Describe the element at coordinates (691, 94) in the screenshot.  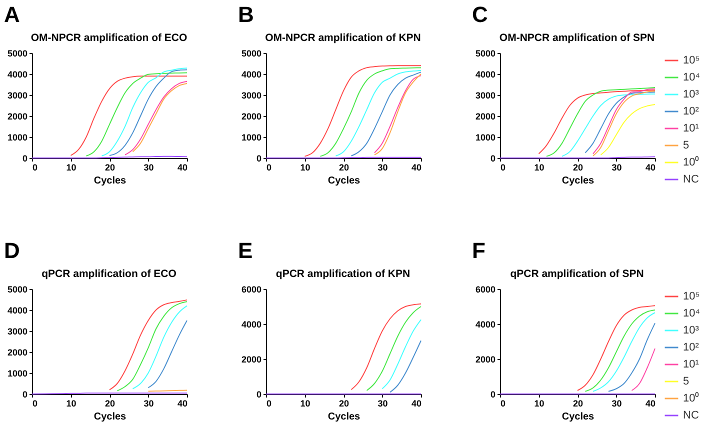
I see `legend-label: 10³` at that location.